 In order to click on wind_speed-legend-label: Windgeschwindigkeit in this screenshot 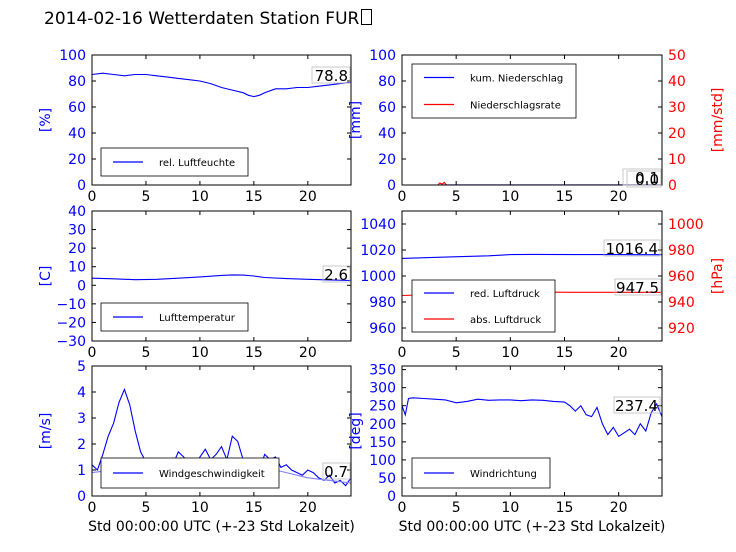, I will do `click(212, 474)`.